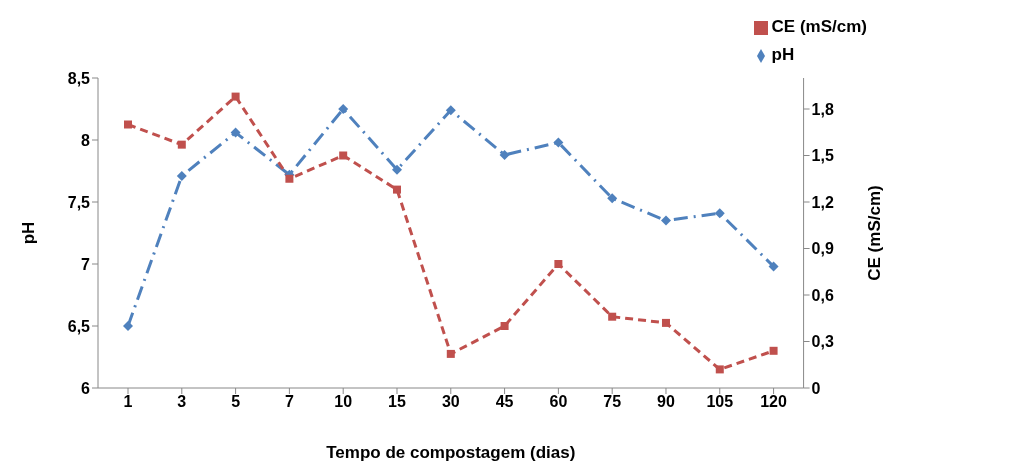 This screenshot has width=1035, height=476. What do you see at coordinates (450, 402) in the screenshot?
I see `x-tick-label: 30` at bounding box center [450, 402].